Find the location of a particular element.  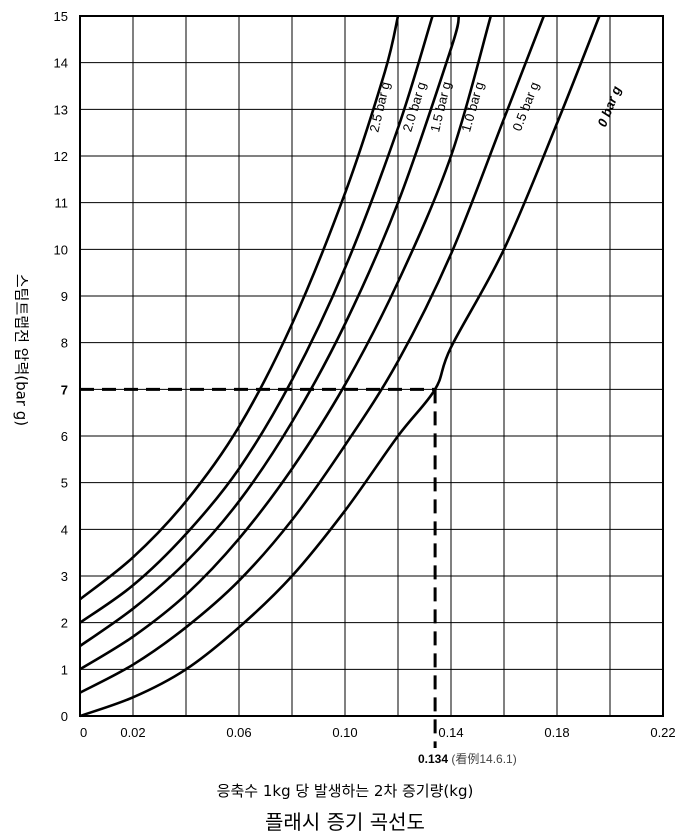

y-tick-label: 14 is located at coordinates (61, 63).